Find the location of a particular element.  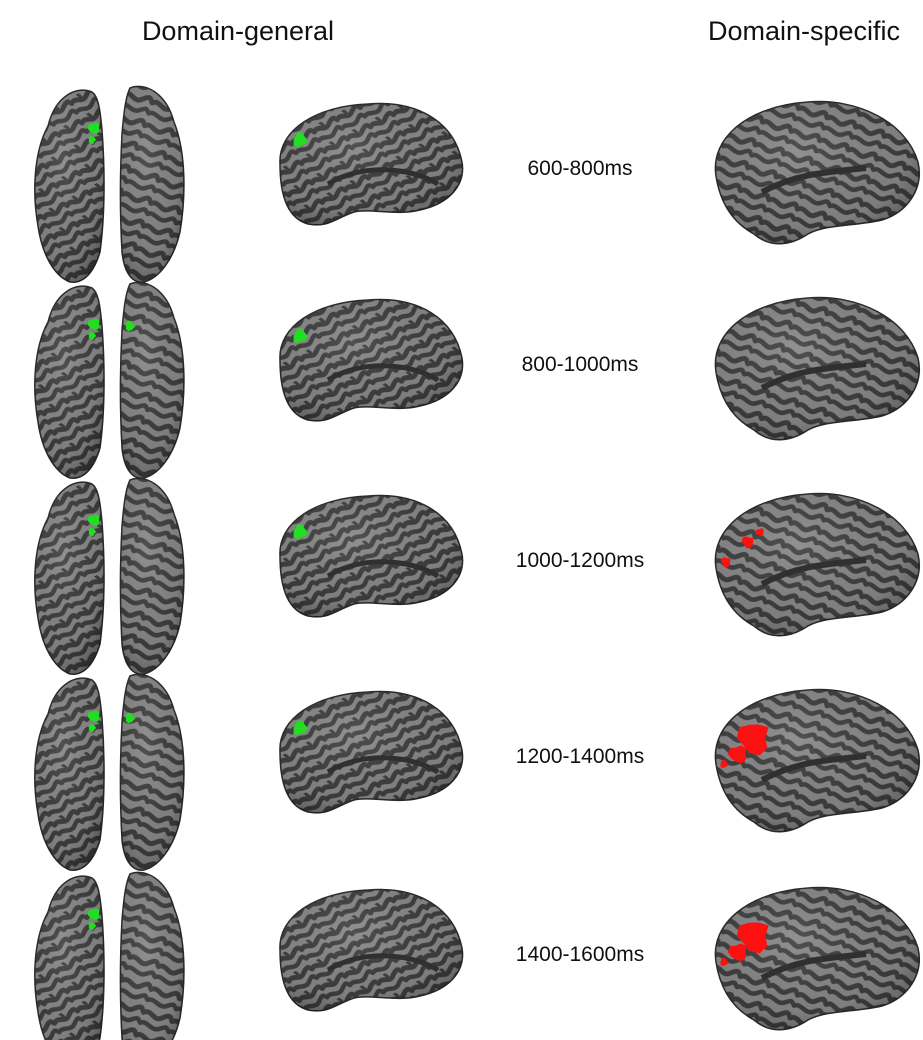

domain-specific-heading: Domain-specific is located at coordinates (804, 31).